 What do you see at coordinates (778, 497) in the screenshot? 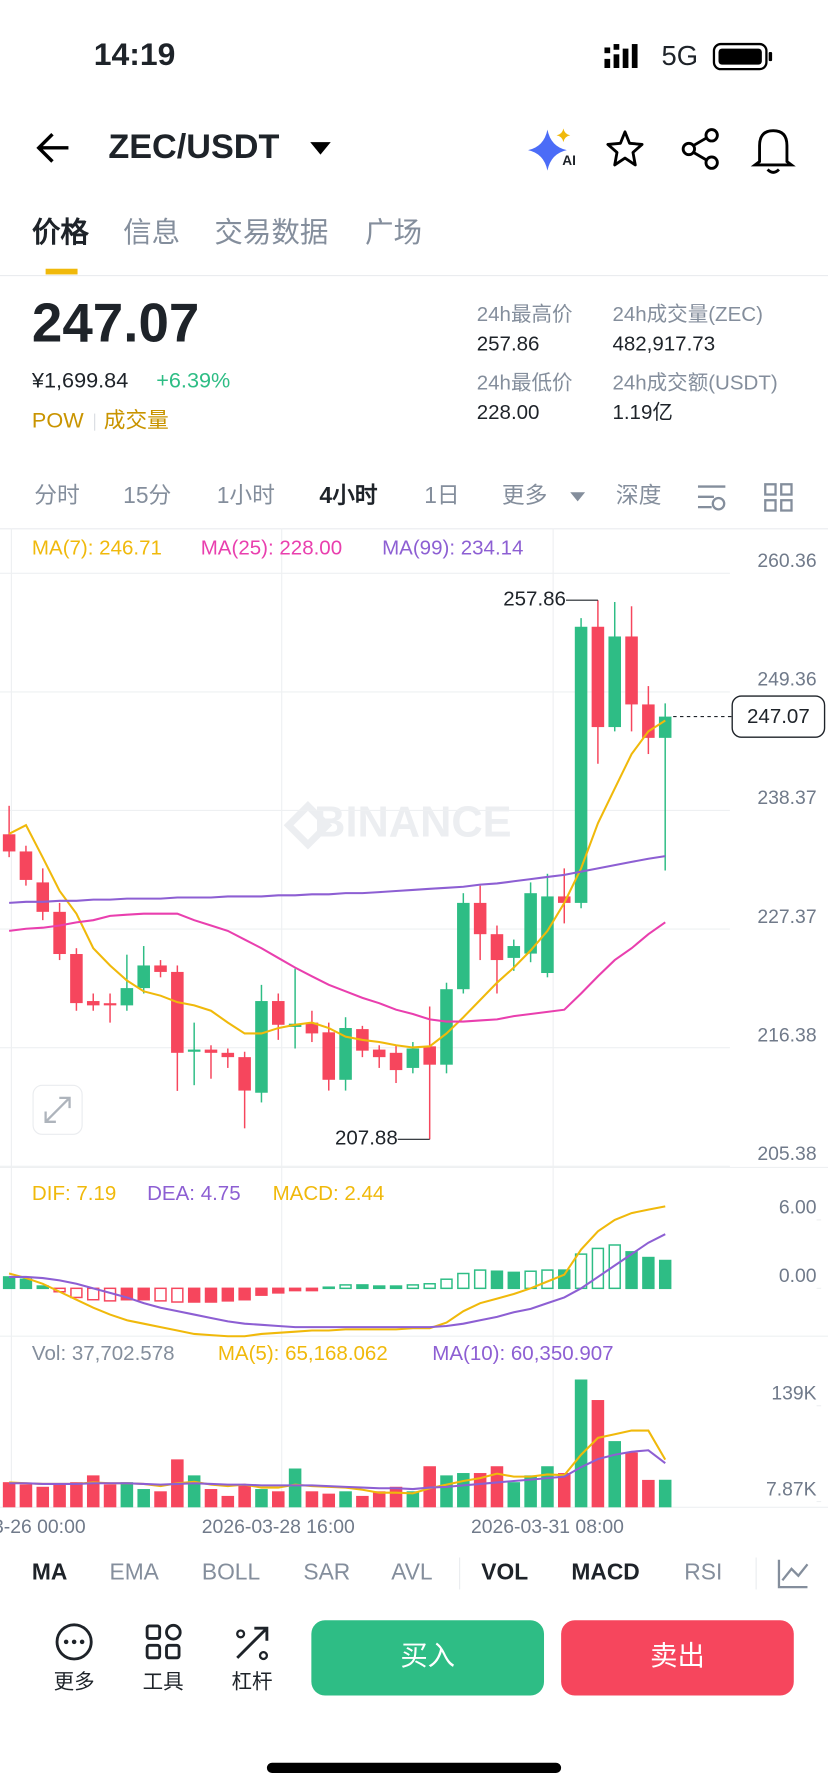
I see `layout-icon` at bounding box center [778, 497].